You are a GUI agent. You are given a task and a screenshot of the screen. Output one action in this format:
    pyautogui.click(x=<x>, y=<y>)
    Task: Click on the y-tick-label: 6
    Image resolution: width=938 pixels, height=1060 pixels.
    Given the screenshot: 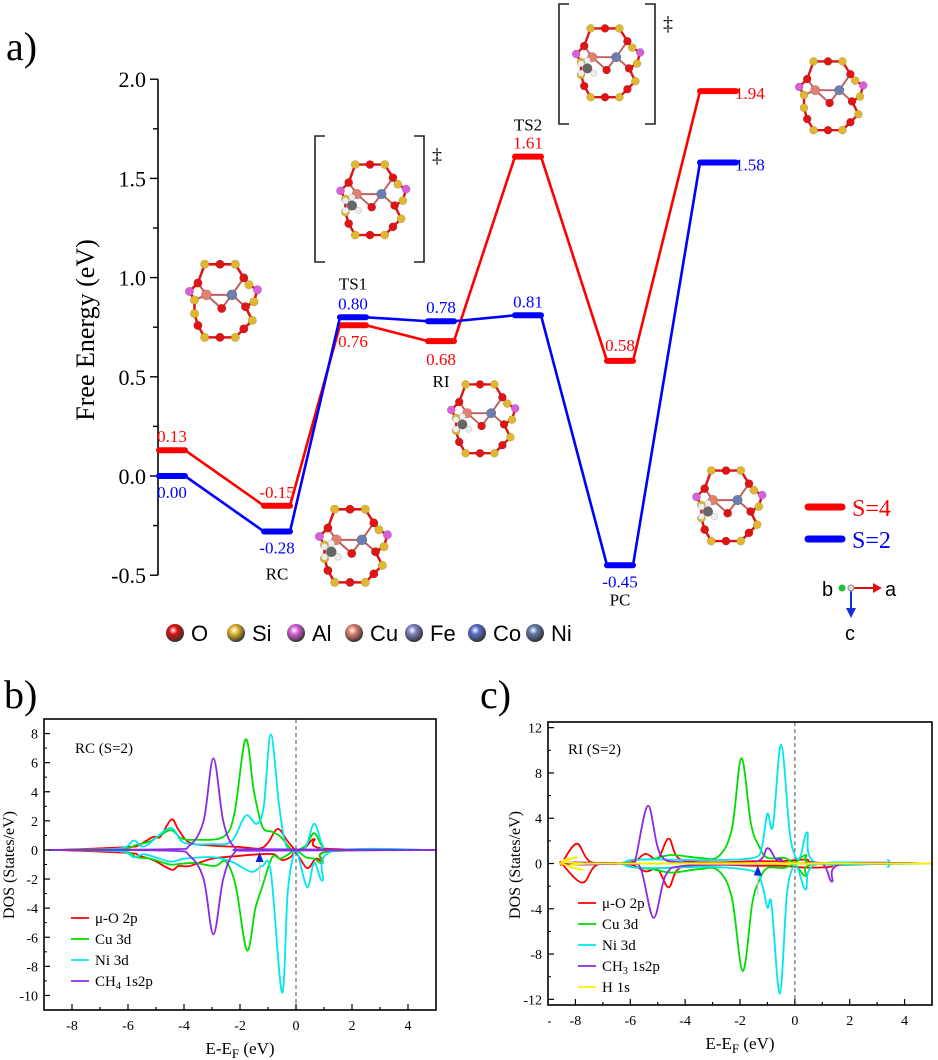 What is the action you would take?
    pyautogui.click(x=34, y=764)
    